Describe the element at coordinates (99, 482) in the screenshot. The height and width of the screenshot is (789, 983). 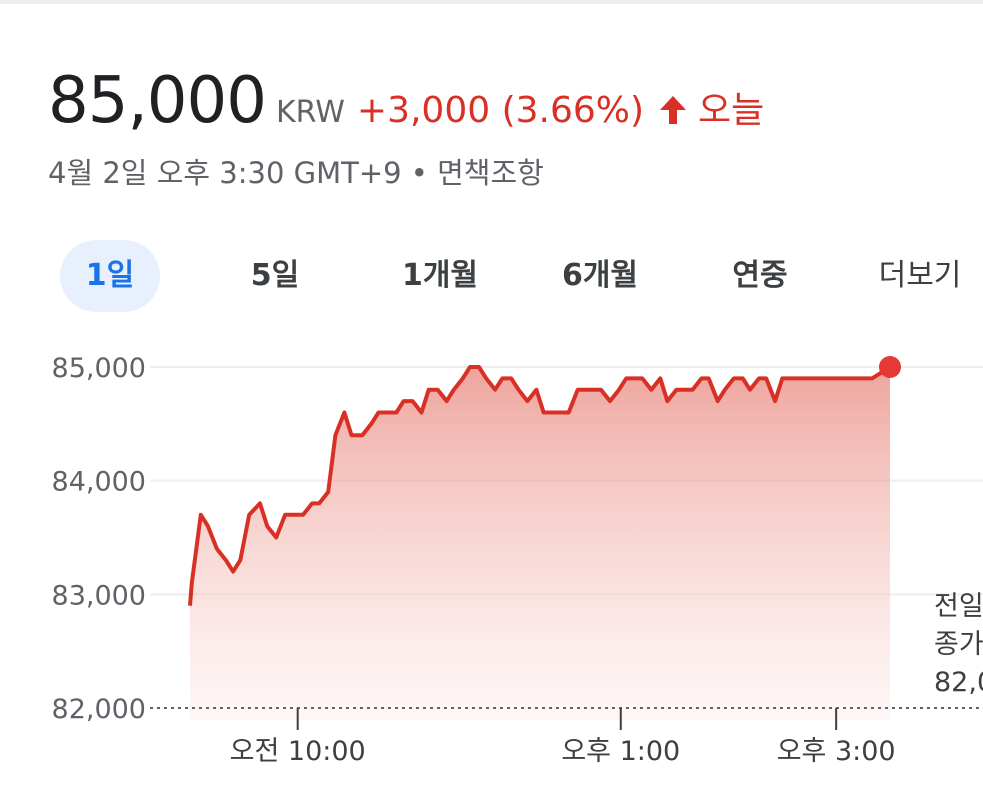
I see `y-tick-label: 84,000` at that location.